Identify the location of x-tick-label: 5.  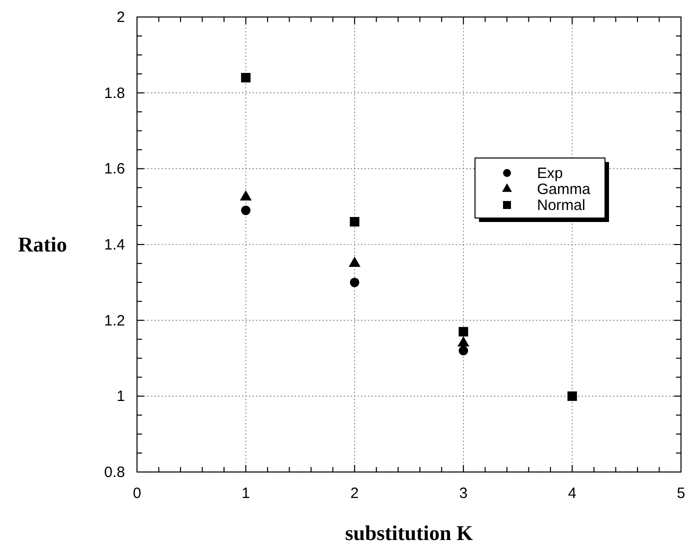
(681, 493).